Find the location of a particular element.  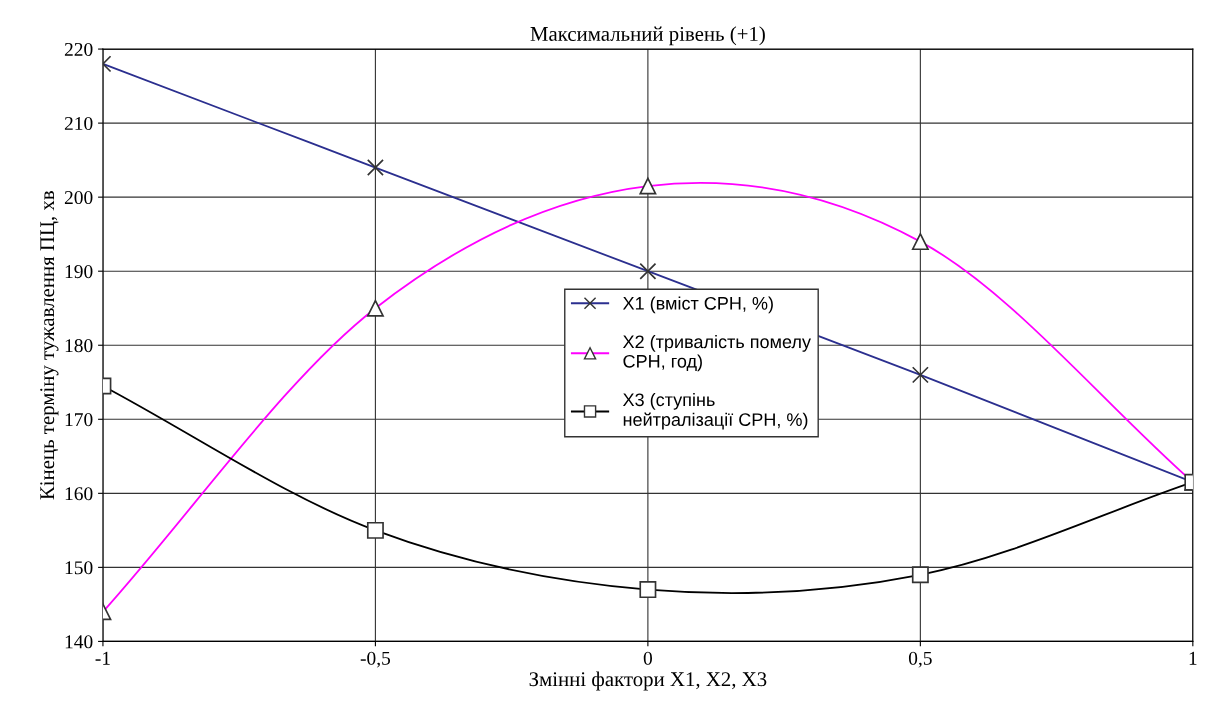

y-tick-label: 180 is located at coordinates (79, 346).